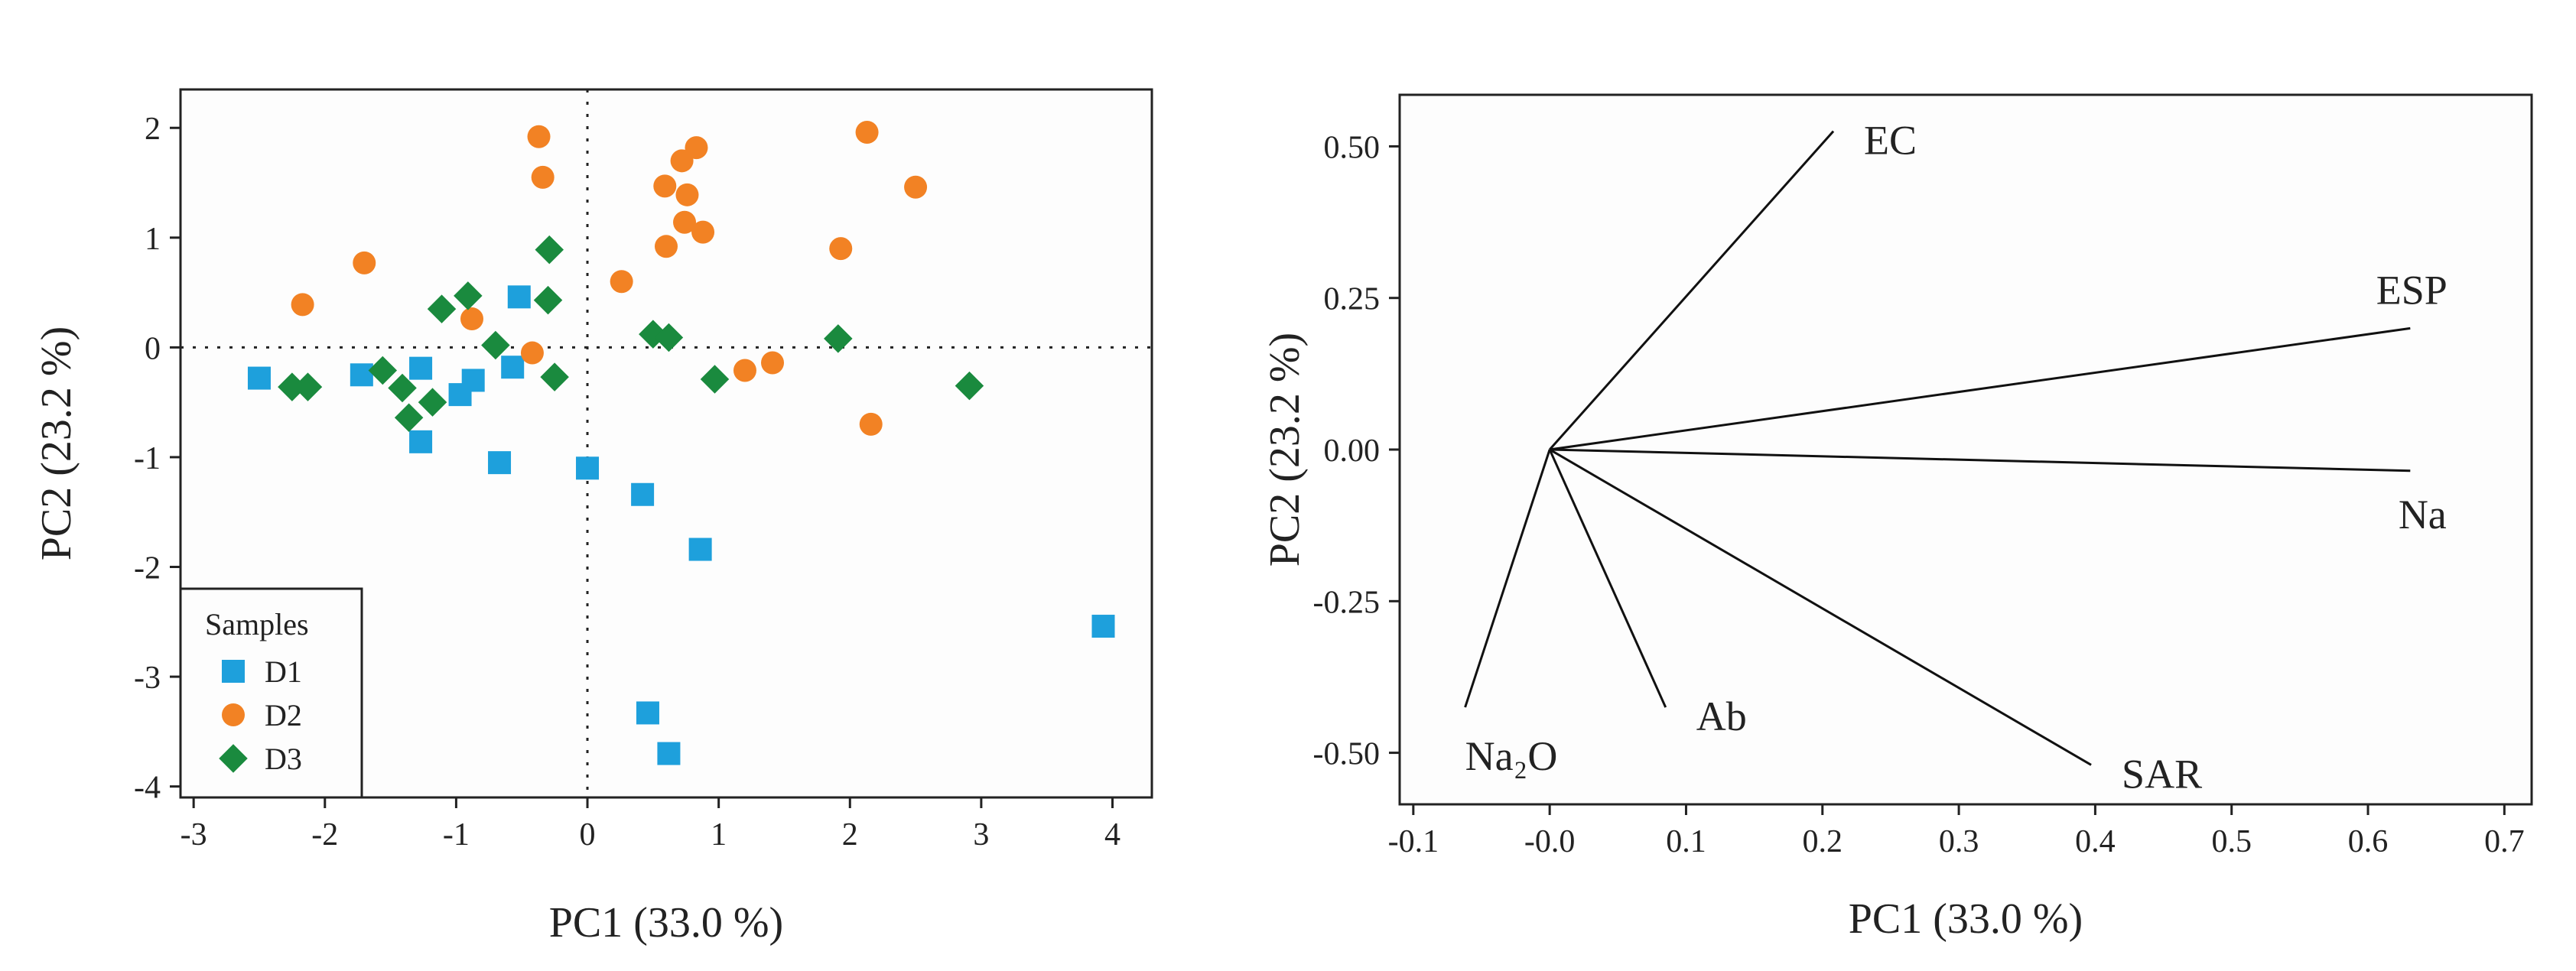 The height and width of the screenshot is (971, 2576). What do you see at coordinates (2231, 841) in the screenshot?
I see `x-tick-label: 0.5` at bounding box center [2231, 841].